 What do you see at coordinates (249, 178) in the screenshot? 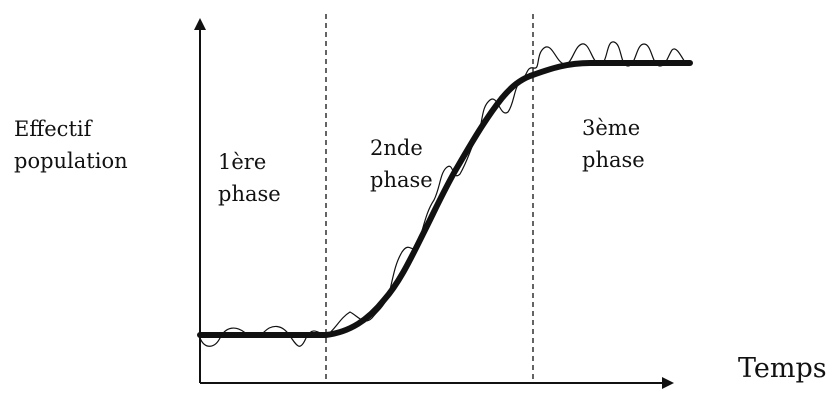
I see `phase-1-label: 1ère phase` at bounding box center [249, 178].